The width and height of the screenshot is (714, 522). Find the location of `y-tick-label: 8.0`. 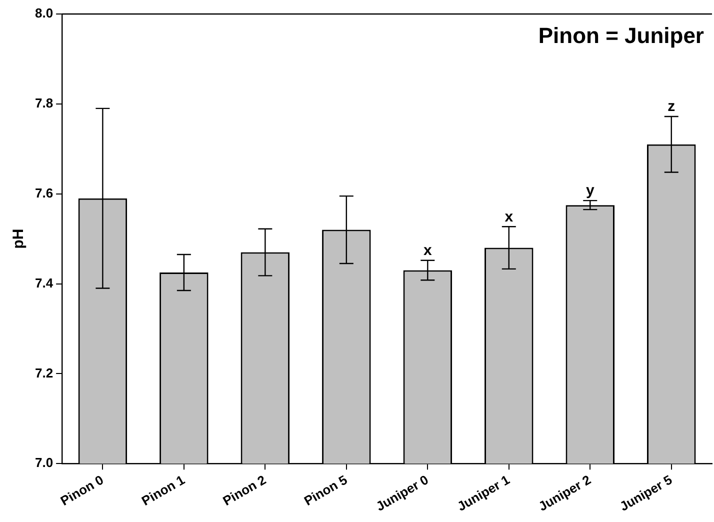

y-tick-label: 8.0 is located at coordinates (44, 13).